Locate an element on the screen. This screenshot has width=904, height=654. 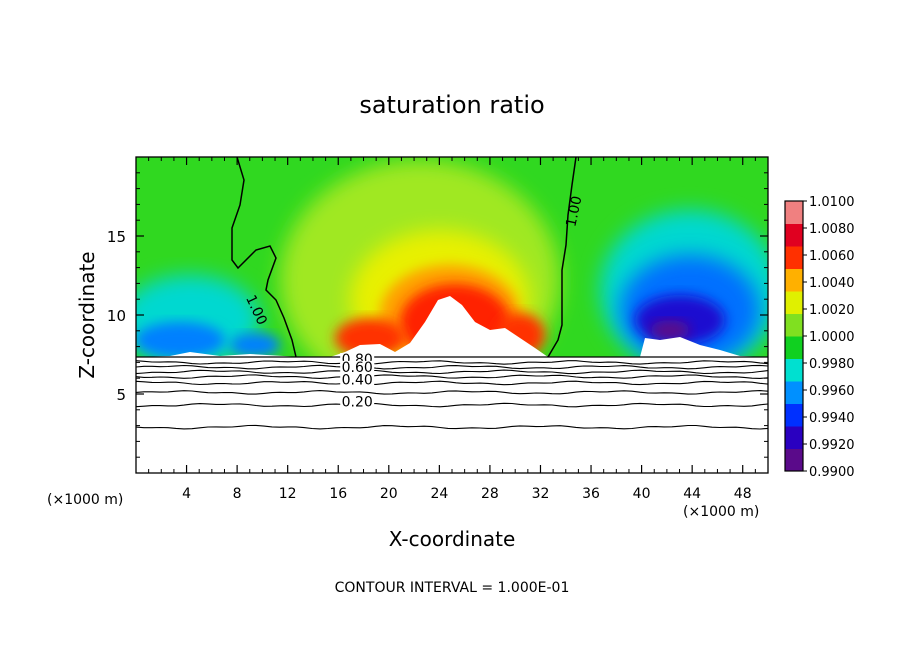
contour-label: 0.60 is located at coordinates (357, 368).